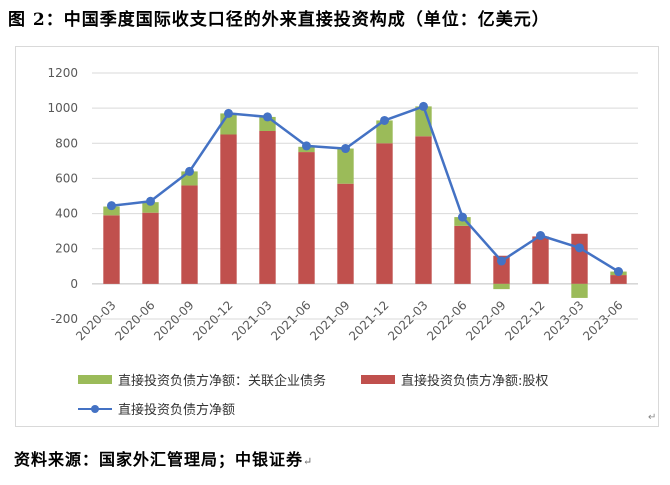 This screenshot has width=670, height=485. Describe the element at coordinates (485, 320) in the screenshot. I see `x-tick-label: 2022-09` at that location.